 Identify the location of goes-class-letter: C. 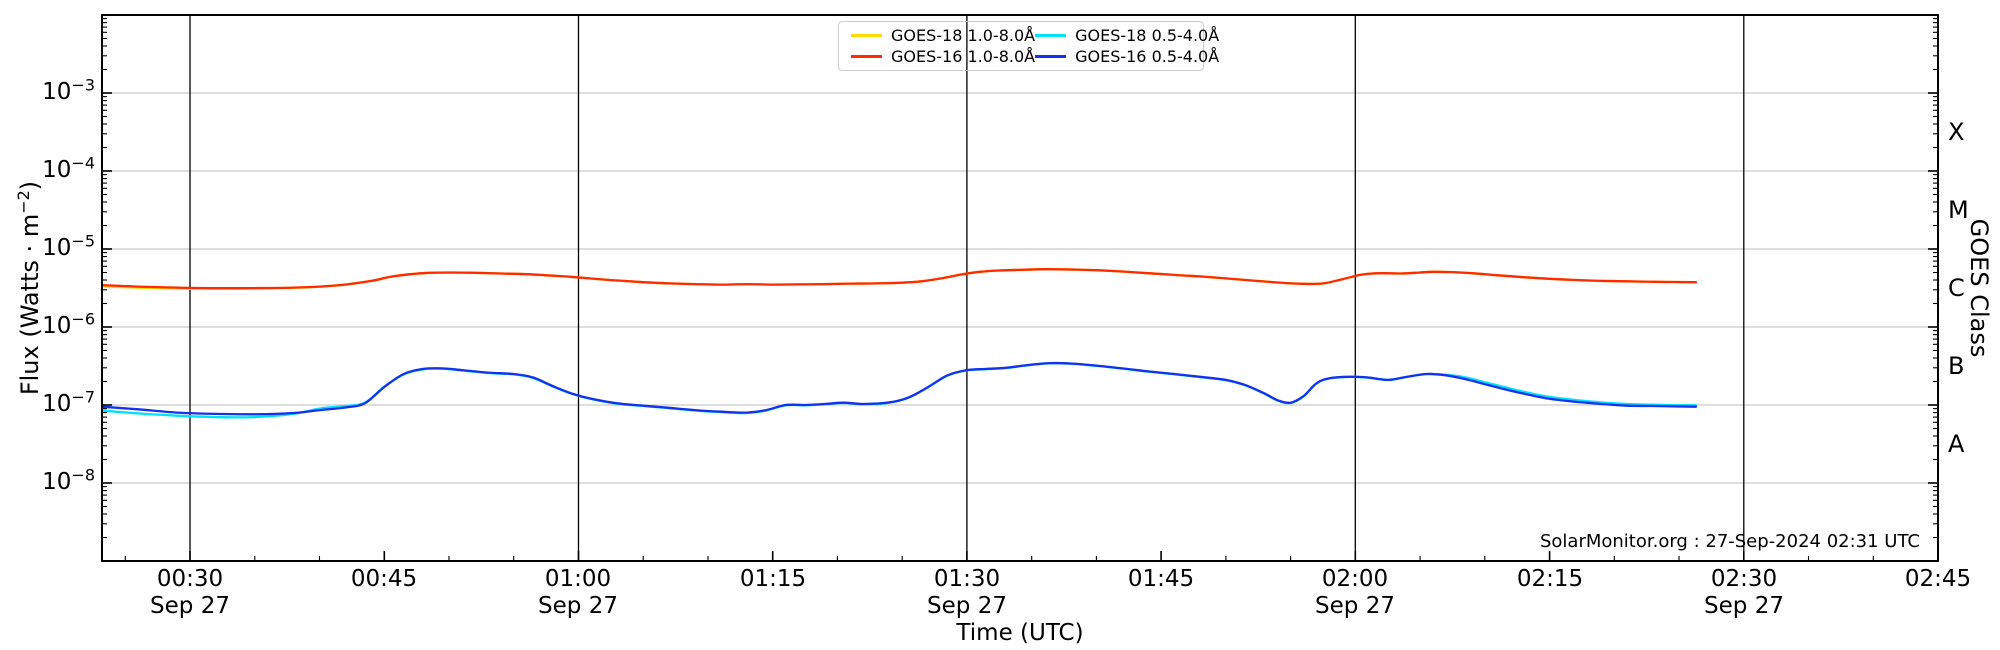
(1956, 288).